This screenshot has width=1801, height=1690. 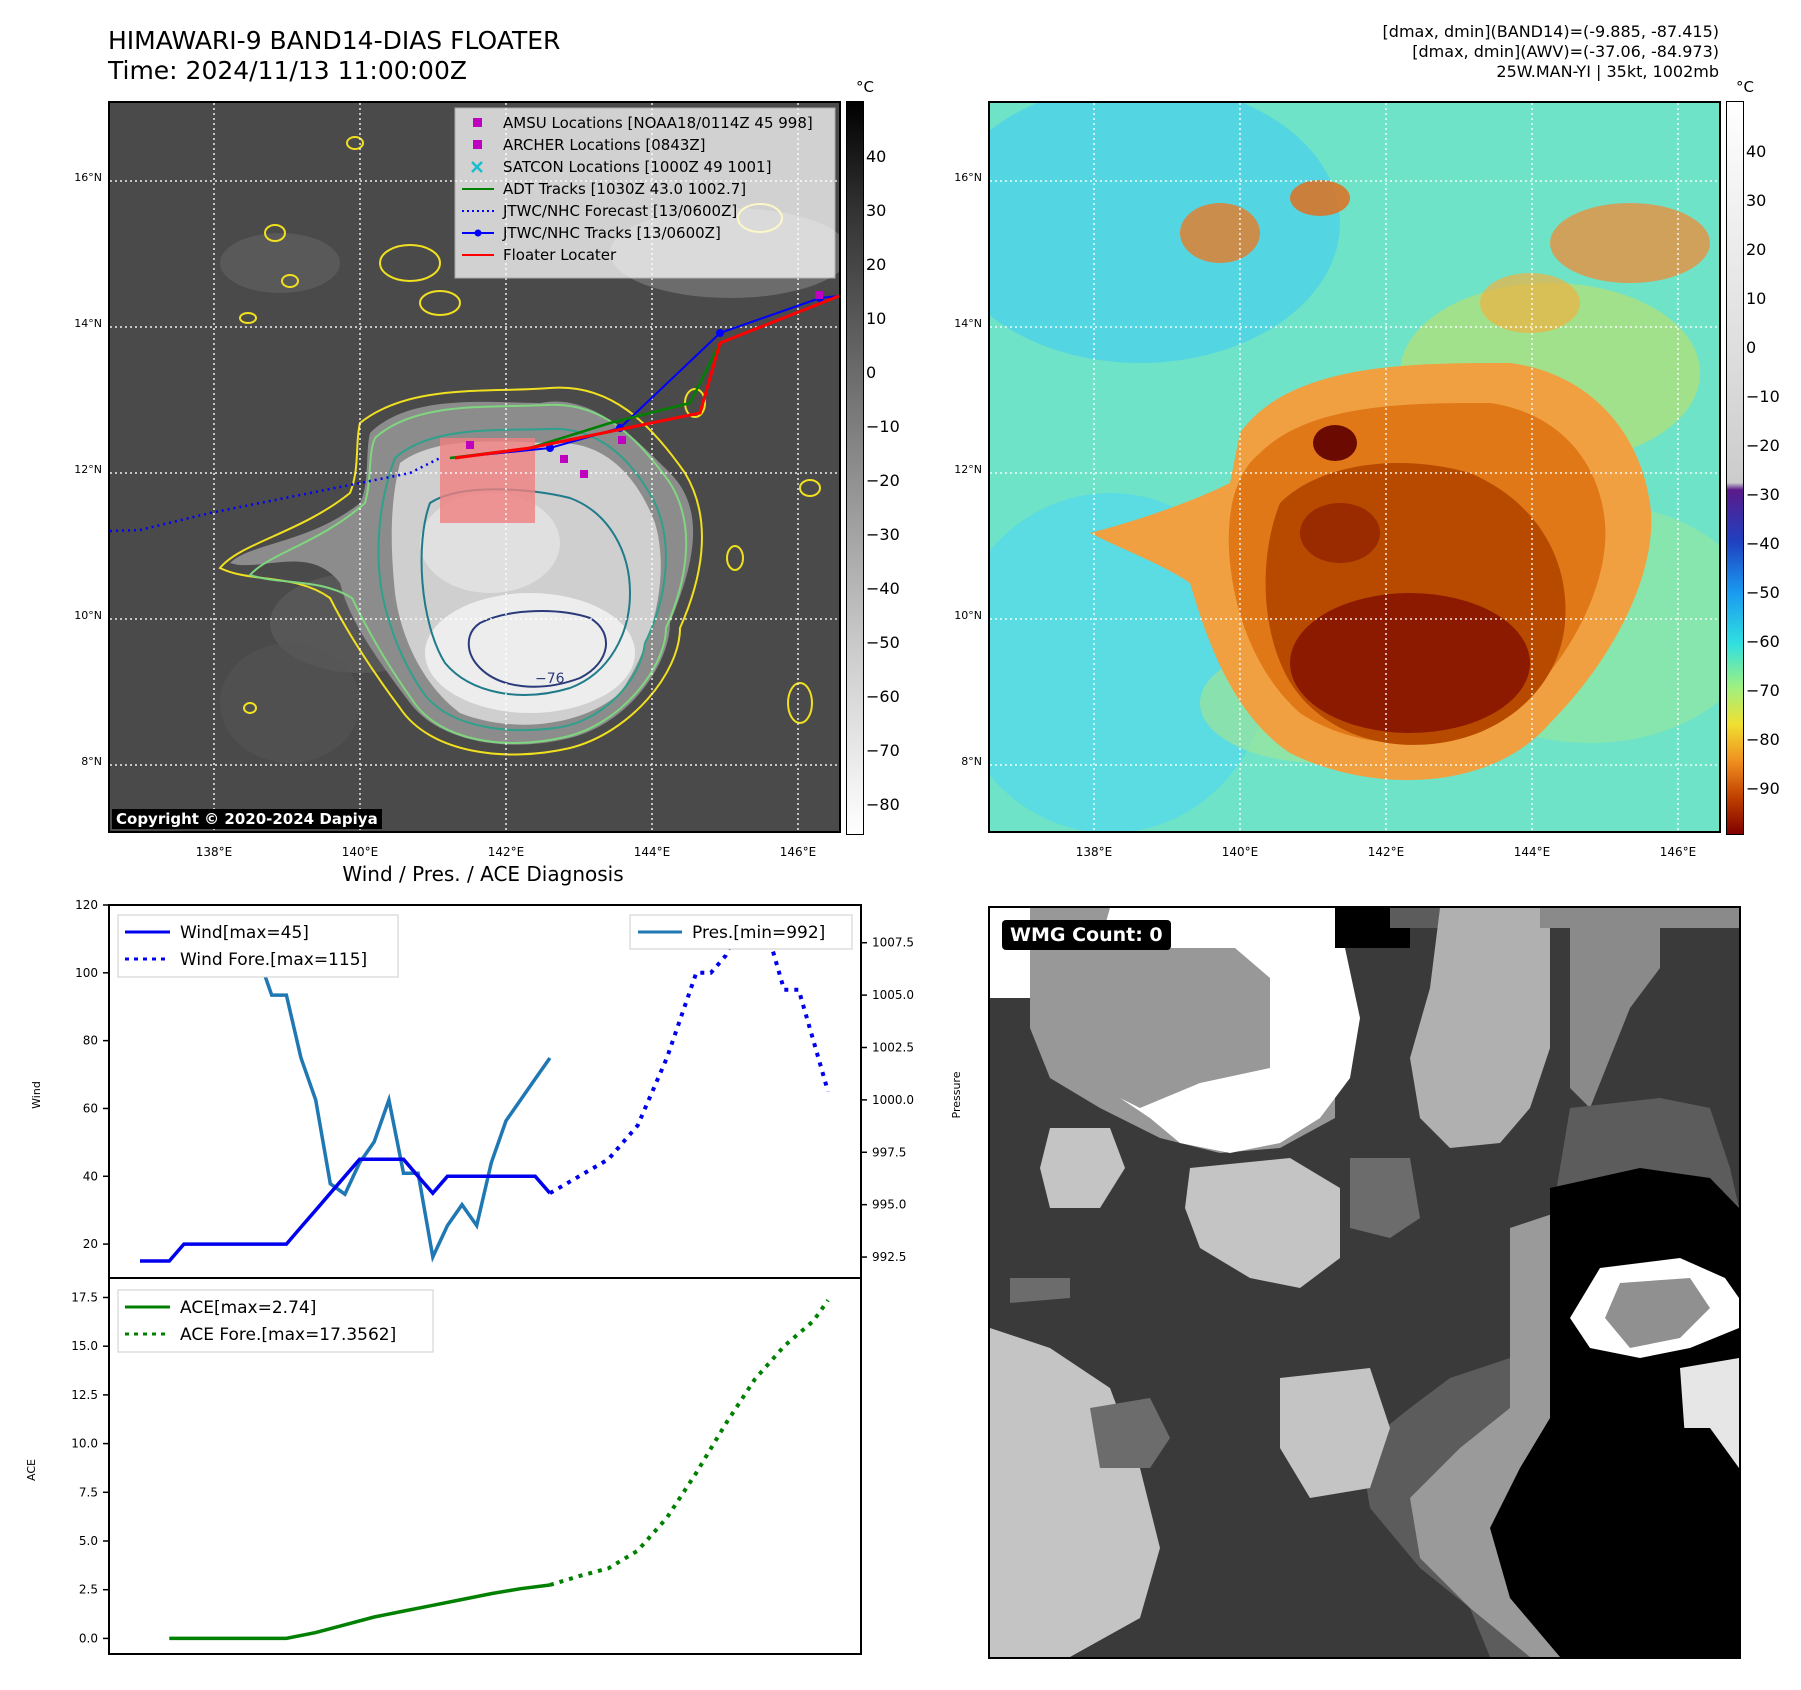 What do you see at coordinates (1756, 151) in the screenshot?
I see `color-colorbar-tick: 40` at bounding box center [1756, 151].